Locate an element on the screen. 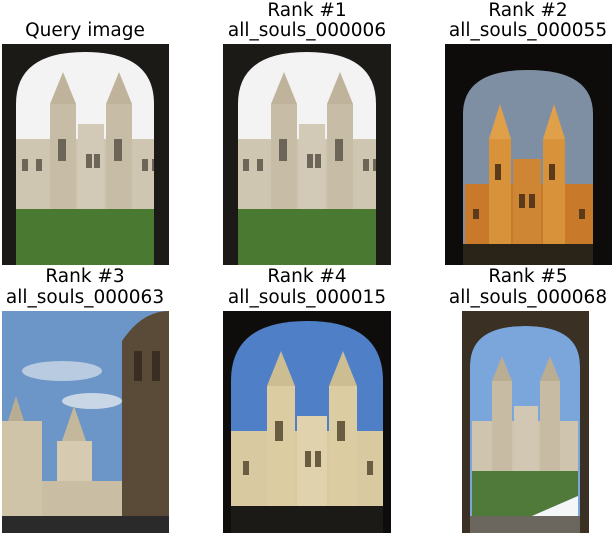 This screenshot has height=534, width=613. result-name: all_souls_000068 is located at coordinates (528, 297).